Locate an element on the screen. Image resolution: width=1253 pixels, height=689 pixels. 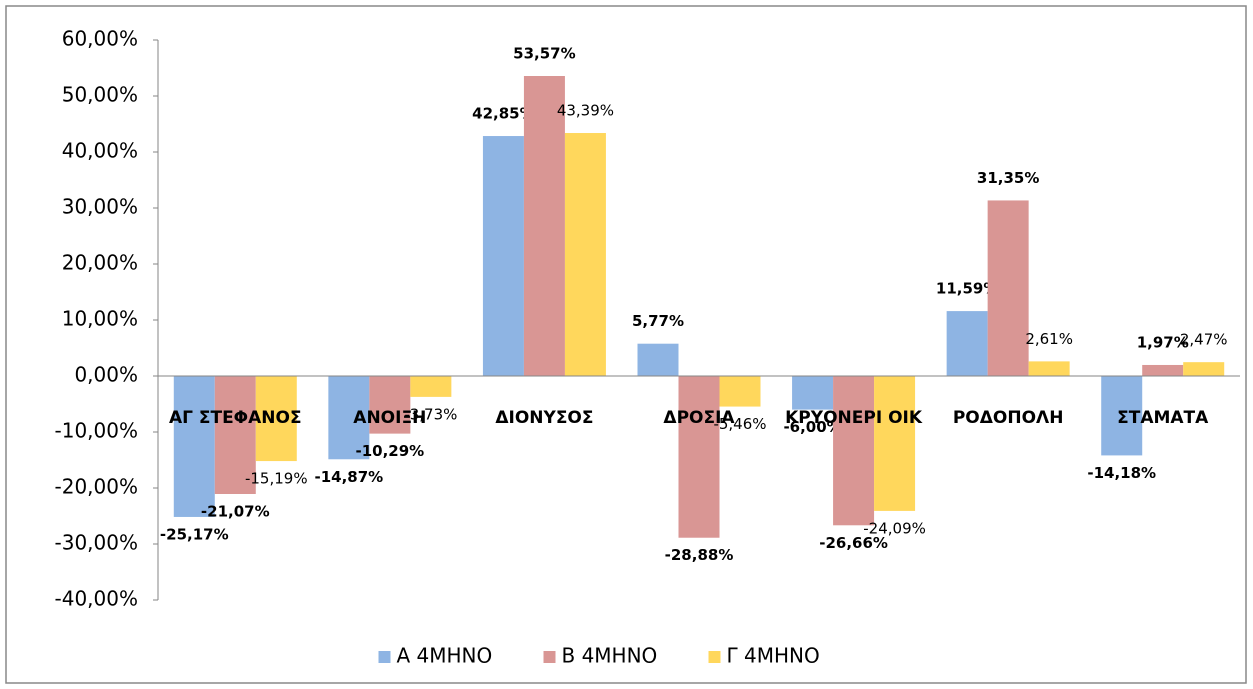
legend-label: Α 4ΜΗΝΟ is located at coordinates (445, 656).